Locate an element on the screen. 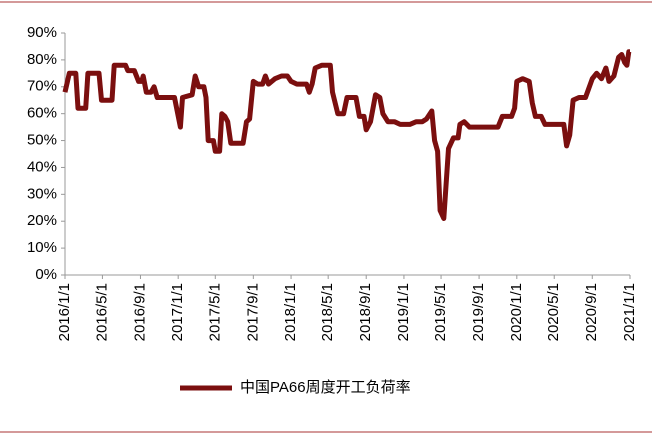 This screenshot has width=652, height=435. y-tick-label: 30% is located at coordinates (42, 193).